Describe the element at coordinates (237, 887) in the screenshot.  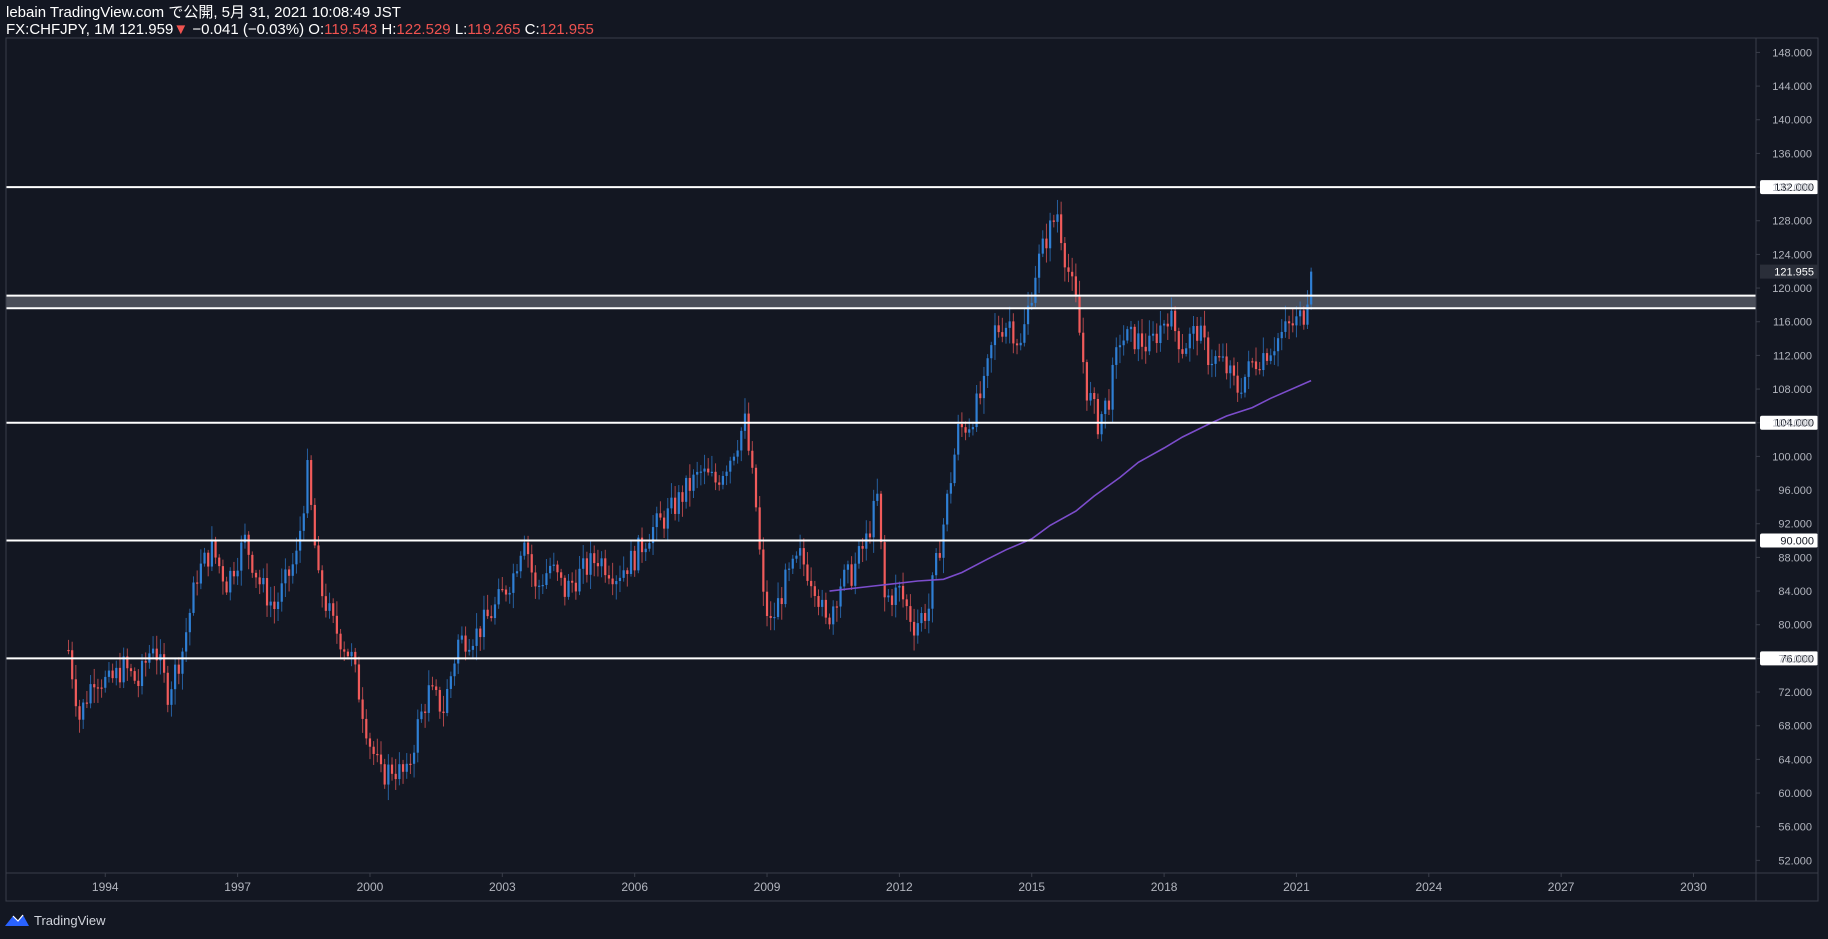
I see `time-tick-label: 1997` at that location.